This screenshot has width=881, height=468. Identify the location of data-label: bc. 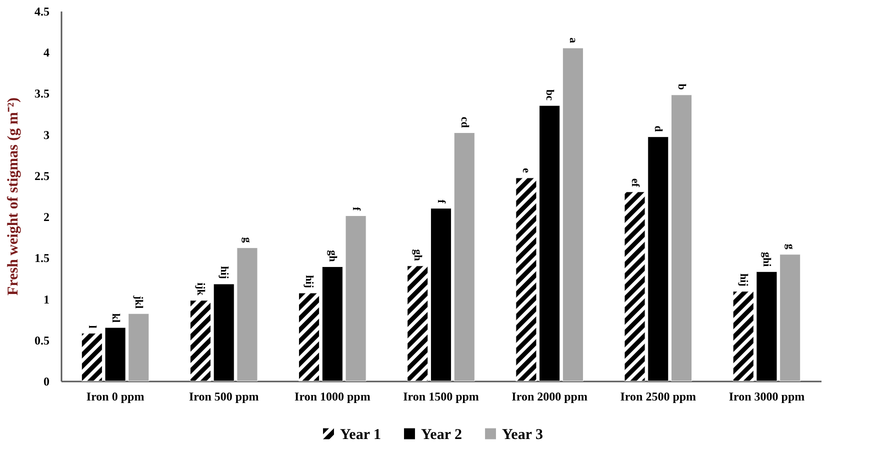
(550, 95).